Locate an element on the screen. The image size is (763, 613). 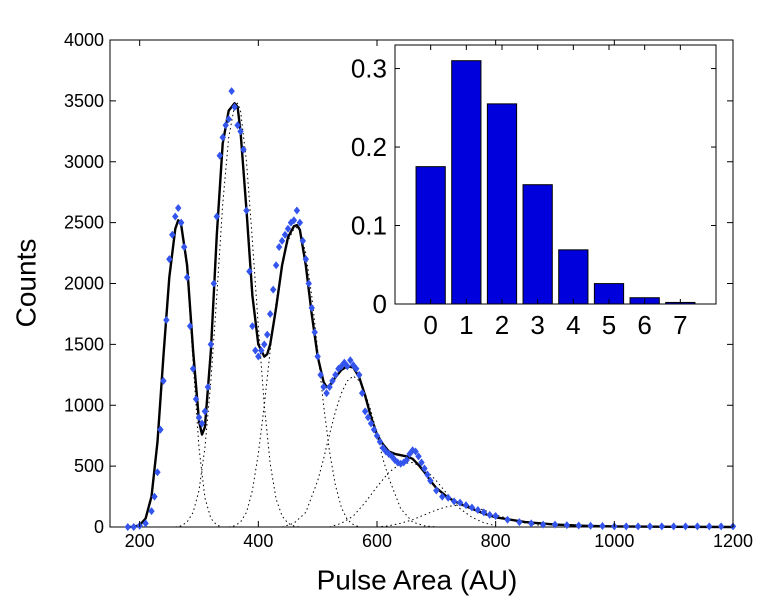
y-tick-label: 3000 is located at coordinates (84, 162).